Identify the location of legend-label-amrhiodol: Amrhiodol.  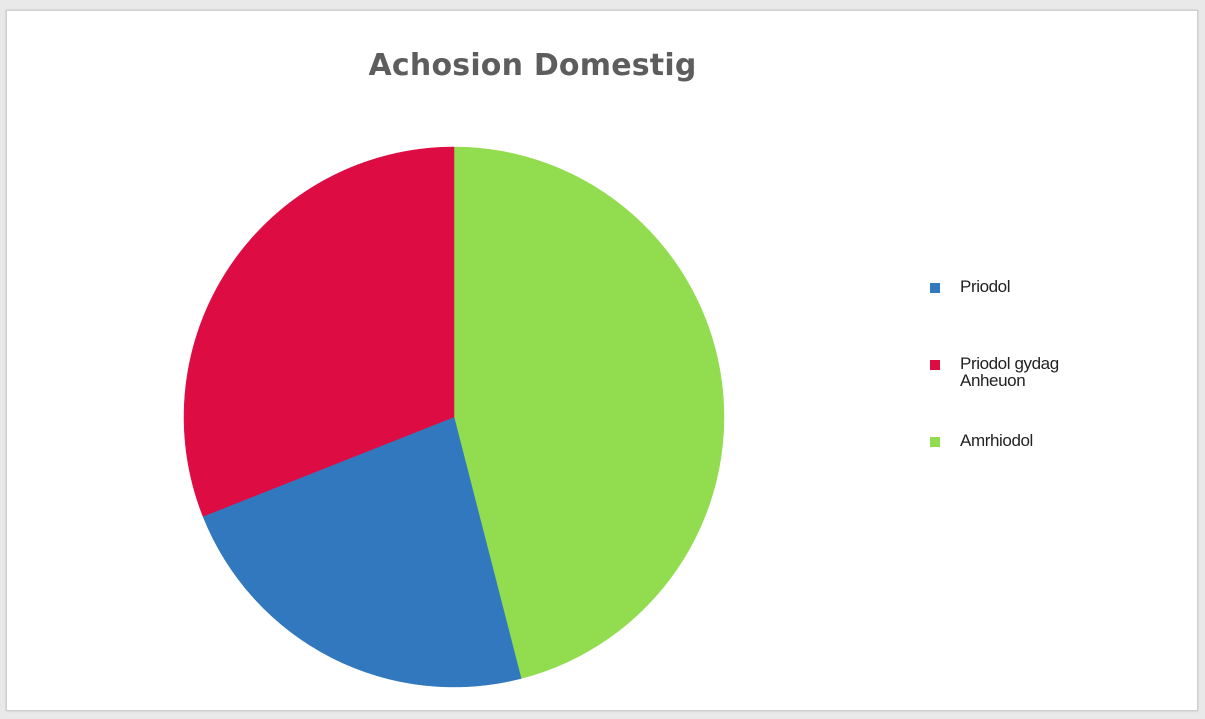
(996, 440).